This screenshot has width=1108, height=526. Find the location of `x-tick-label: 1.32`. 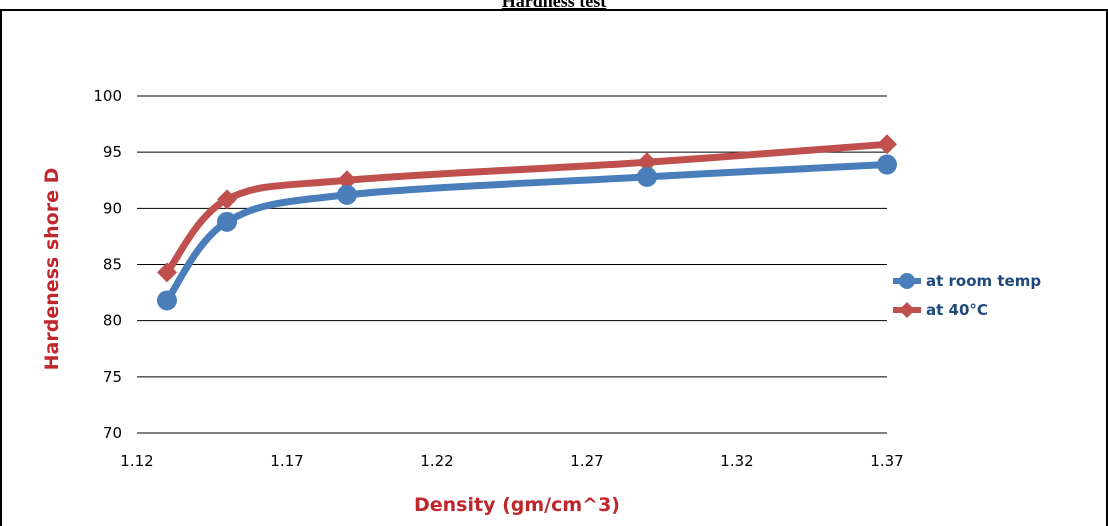

x-tick-label: 1.32 is located at coordinates (736, 461).